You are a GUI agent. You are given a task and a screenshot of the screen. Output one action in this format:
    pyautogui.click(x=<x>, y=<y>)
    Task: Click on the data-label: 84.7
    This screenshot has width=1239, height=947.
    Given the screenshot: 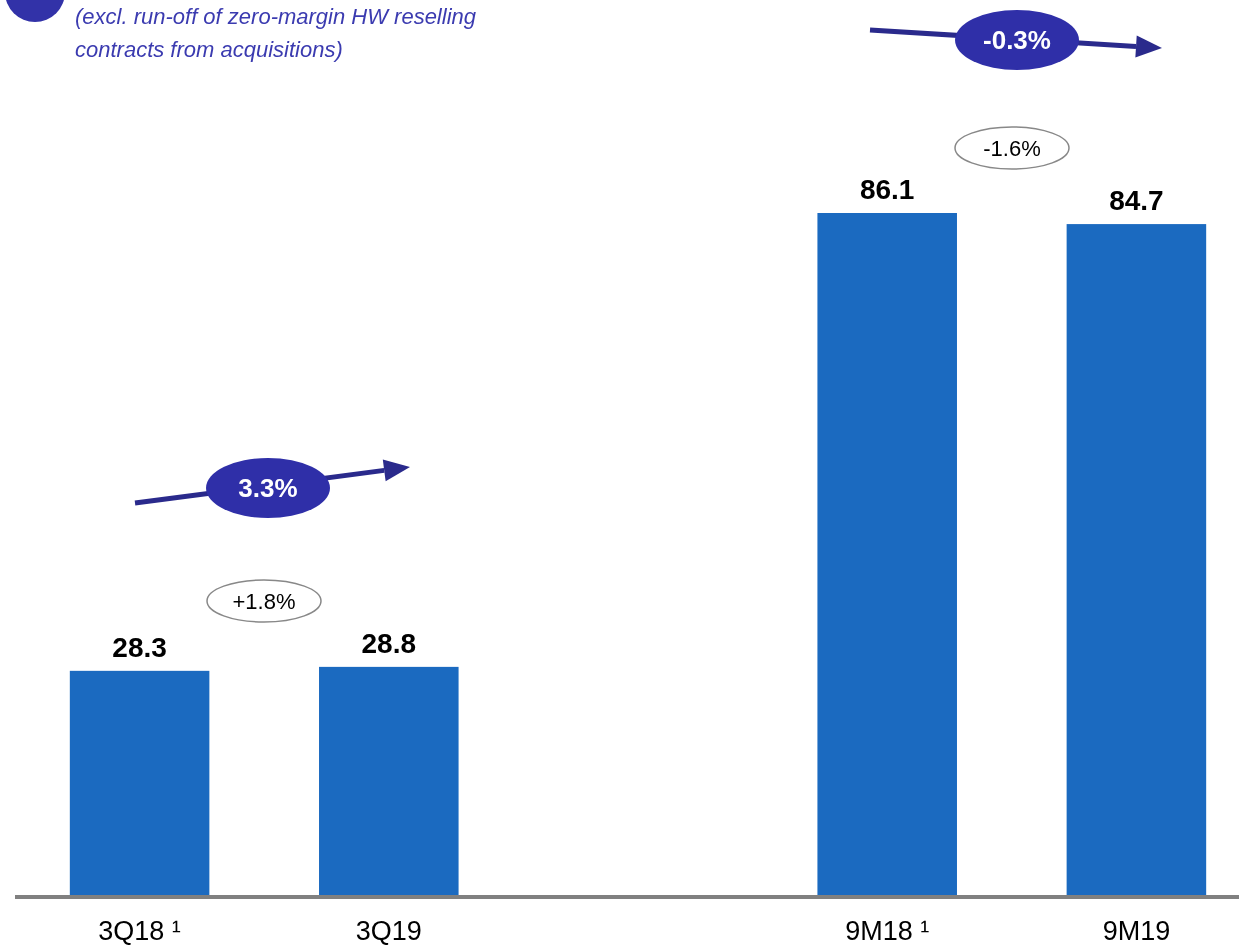 What is the action you would take?
    pyautogui.click(x=1136, y=201)
    